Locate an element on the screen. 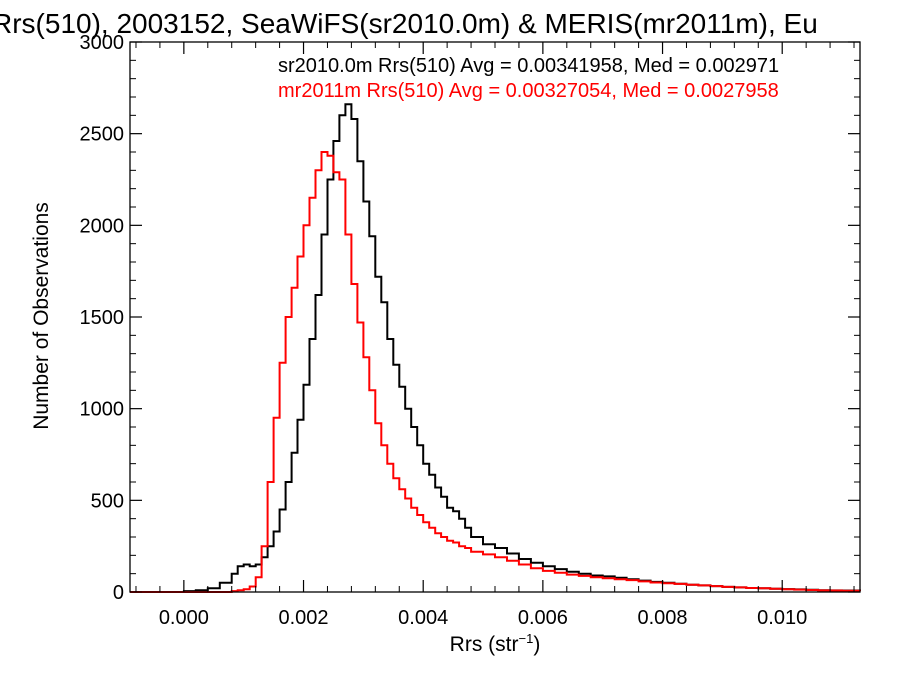 The width and height of the screenshot is (900, 675). x-tick-label: 0.004 is located at coordinates (423, 618).